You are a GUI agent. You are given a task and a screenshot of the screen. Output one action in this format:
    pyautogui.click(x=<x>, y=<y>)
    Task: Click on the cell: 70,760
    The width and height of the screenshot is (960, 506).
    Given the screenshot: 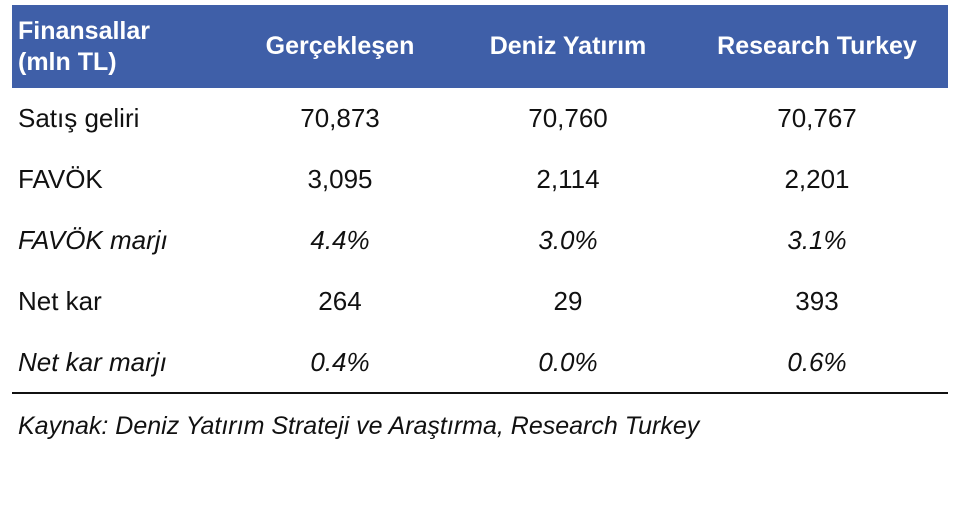 What is the action you would take?
    pyautogui.click(x=568, y=118)
    